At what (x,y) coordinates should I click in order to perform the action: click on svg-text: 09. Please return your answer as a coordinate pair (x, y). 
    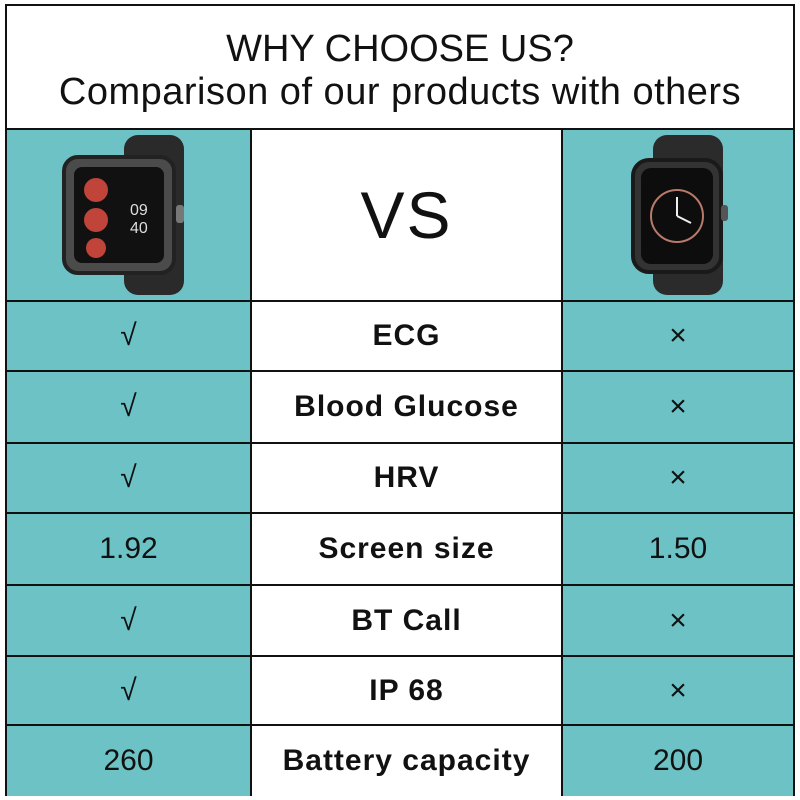
    Looking at the image, I should click on (139, 210).